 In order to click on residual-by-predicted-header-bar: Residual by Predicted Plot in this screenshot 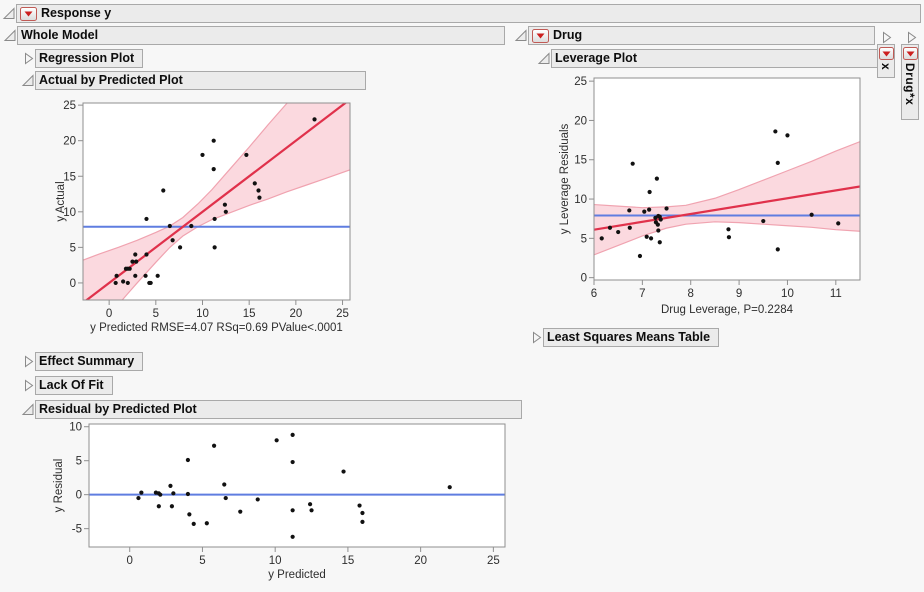, I will do `click(278, 409)`.